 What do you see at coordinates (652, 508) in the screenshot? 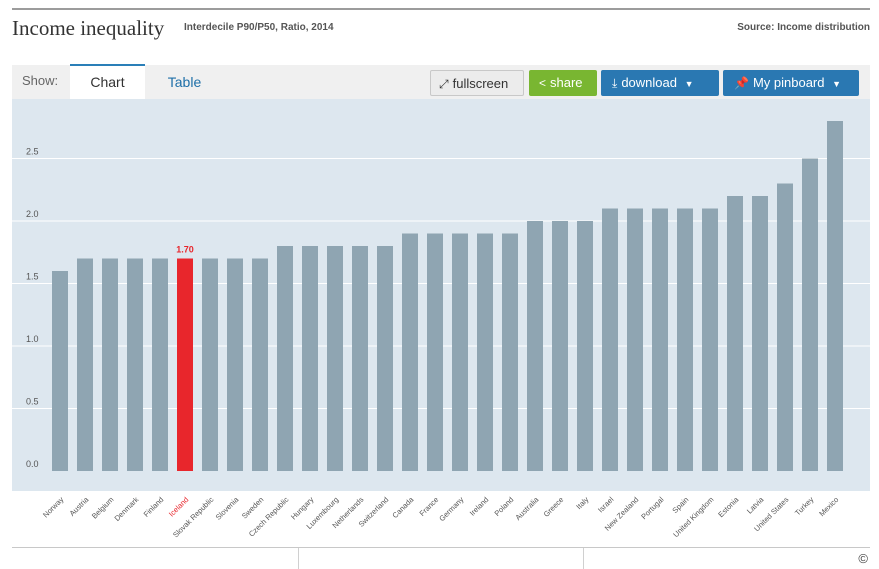
I see `x-tick-label: Portugal` at bounding box center [652, 508].